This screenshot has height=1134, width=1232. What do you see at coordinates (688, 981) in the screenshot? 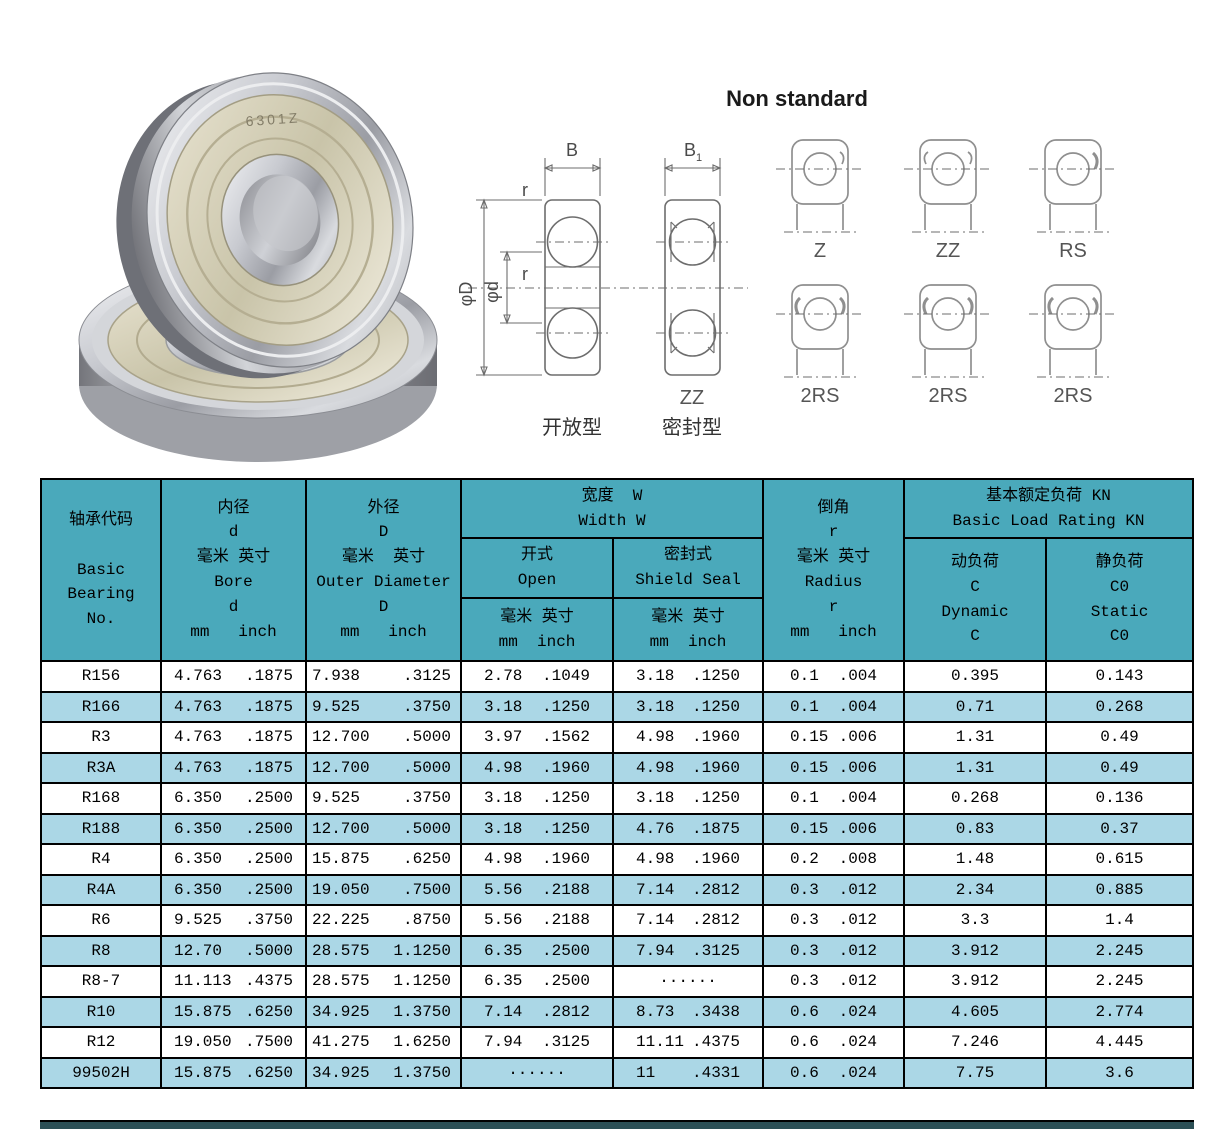
I see `cell-shield: ······` at bounding box center [688, 981].